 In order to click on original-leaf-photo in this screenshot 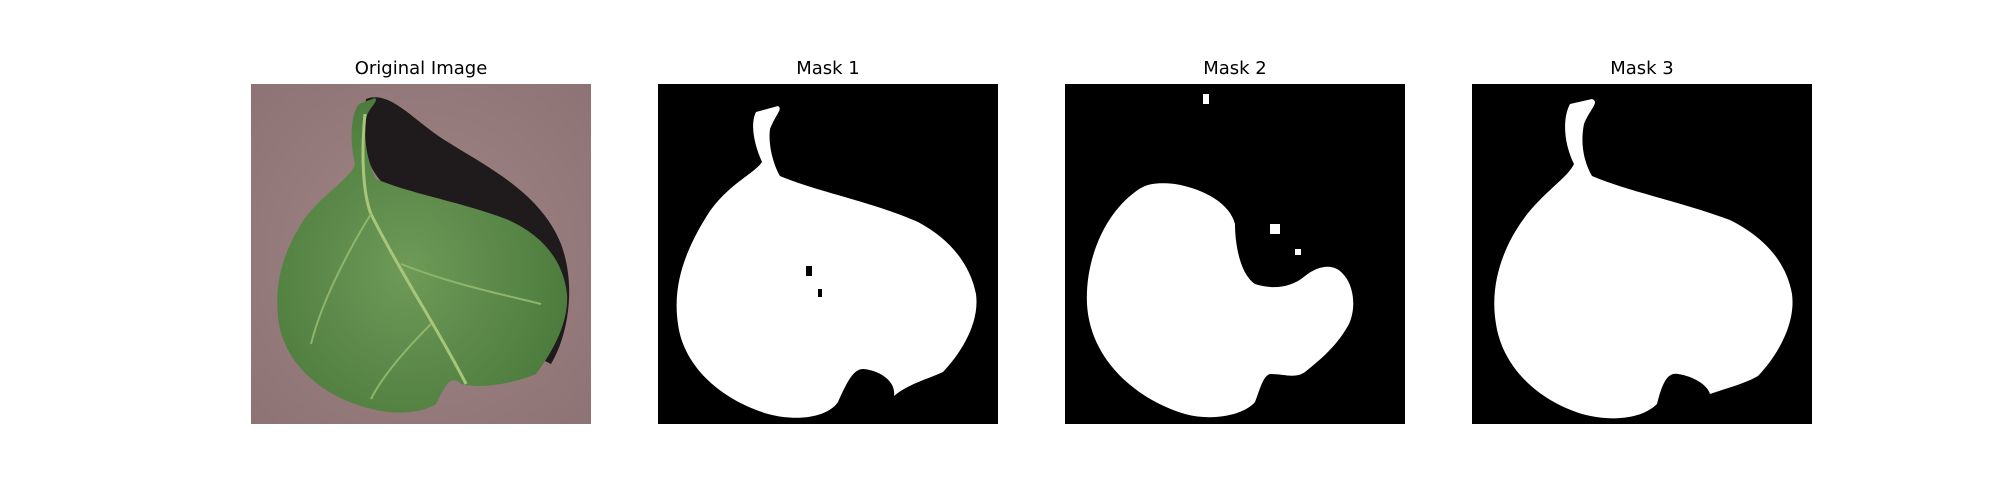, I will do `click(421, 254)`.